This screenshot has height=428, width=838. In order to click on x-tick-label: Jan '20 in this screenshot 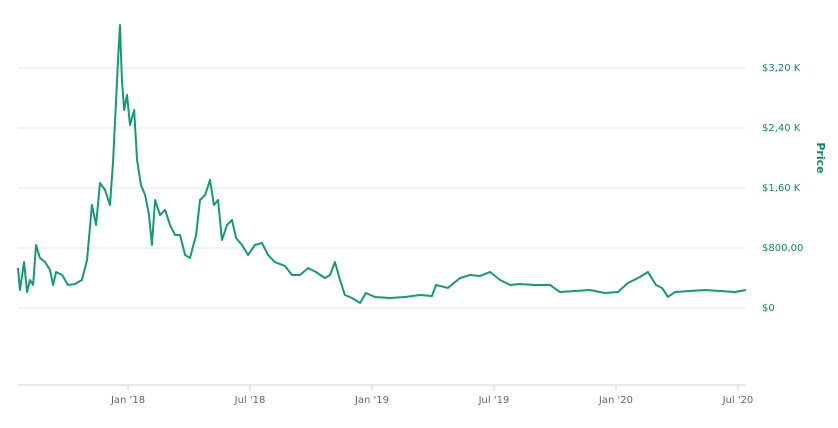, I will do `click(615, 400)`.